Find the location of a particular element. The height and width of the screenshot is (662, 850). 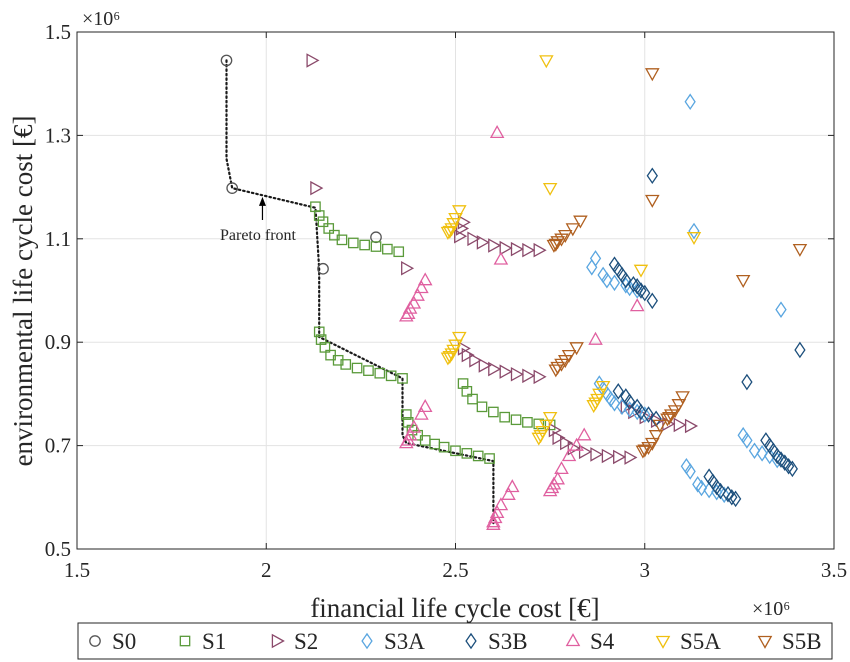

legend-item-s3a: S3A is located at coordinates (393, 641).